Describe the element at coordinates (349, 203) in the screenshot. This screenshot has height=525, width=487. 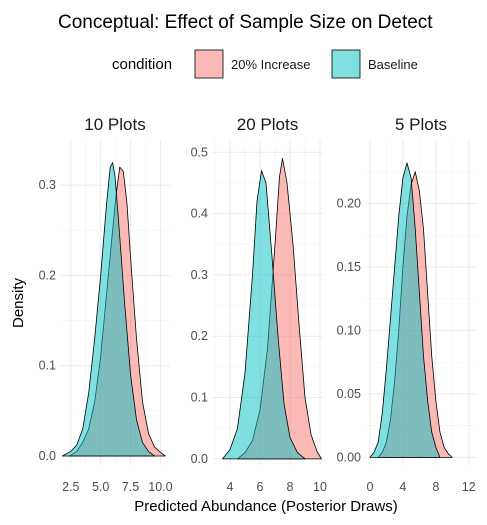
I see `y-tick-label: 0.20` at that location.